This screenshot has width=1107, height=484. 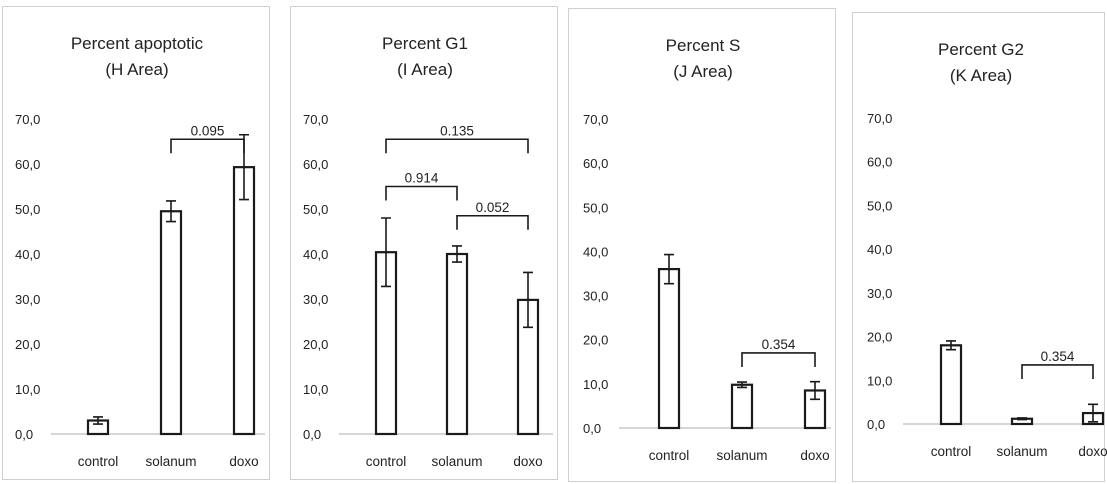 I want to click on p-value-label: 0.052, so click(x=493, y=207).